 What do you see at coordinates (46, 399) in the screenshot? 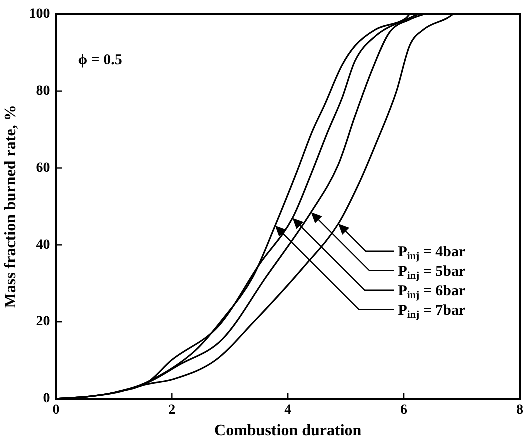
I see `y-tick-label: 0` at bounding box center [46, 399].